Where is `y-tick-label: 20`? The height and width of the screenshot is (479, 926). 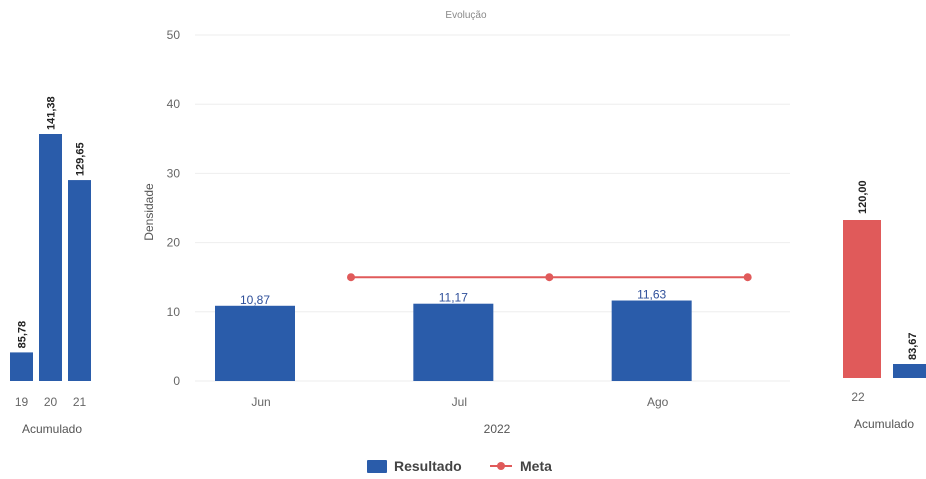
y-tick-label: 20 is located at coordinates (174, 243).